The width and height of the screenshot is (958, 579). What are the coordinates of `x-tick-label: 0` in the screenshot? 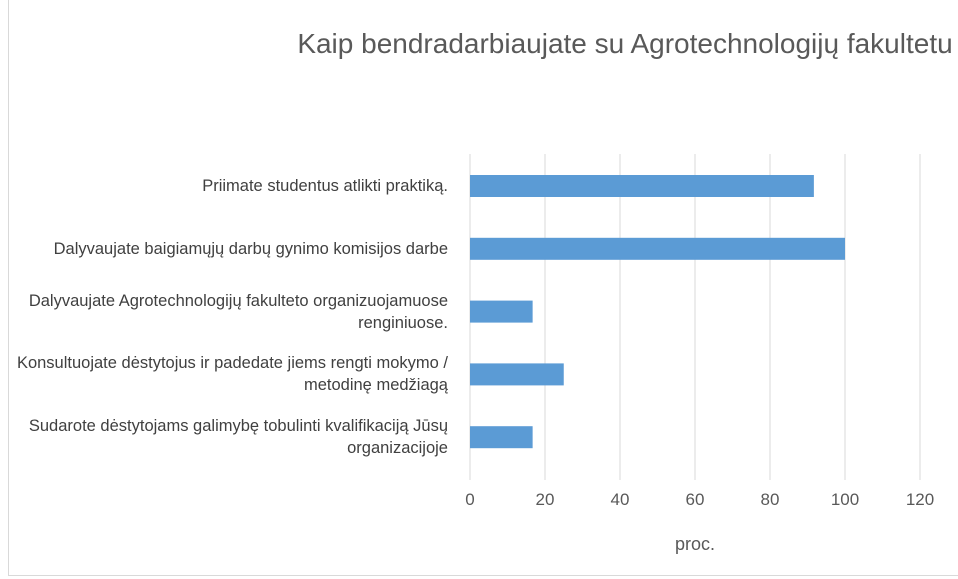 It's located at (470, 499).